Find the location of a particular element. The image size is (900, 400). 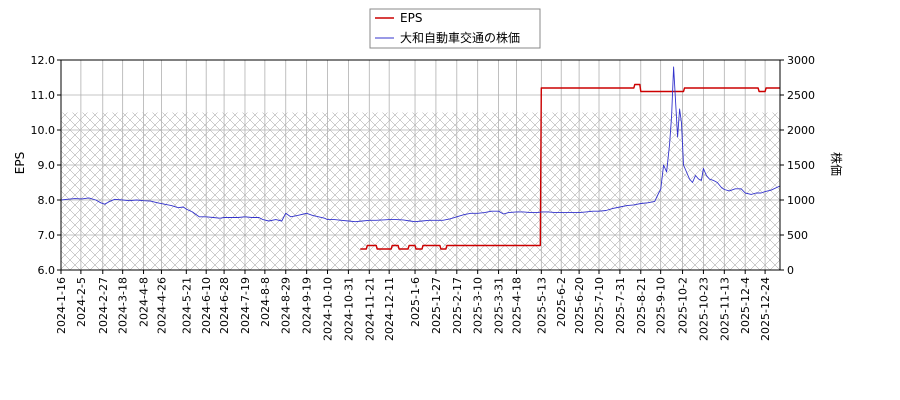

right-tick-label: 1500 is located at coordinates (801, 165).